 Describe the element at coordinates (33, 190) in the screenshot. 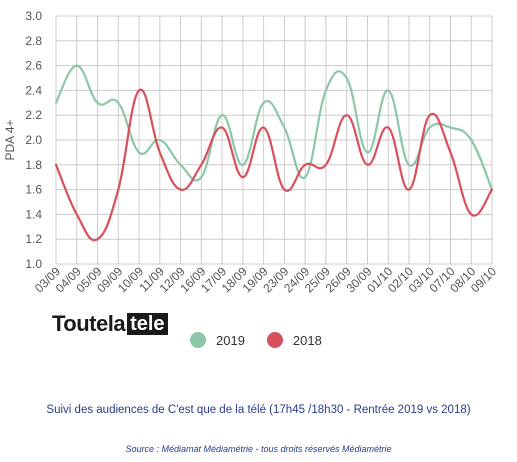

I see `y-tick-label: 1.6` at that location.